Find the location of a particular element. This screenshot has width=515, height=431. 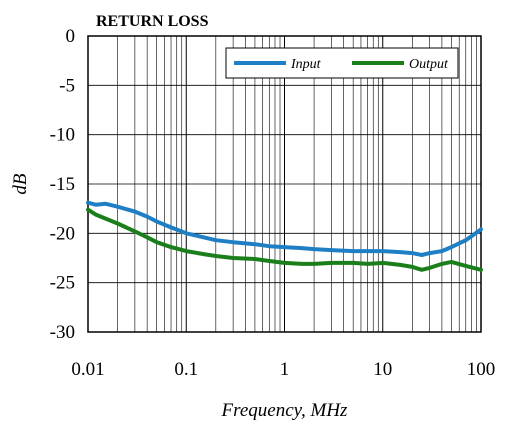

series-lines is located at coordinates (284, 236).